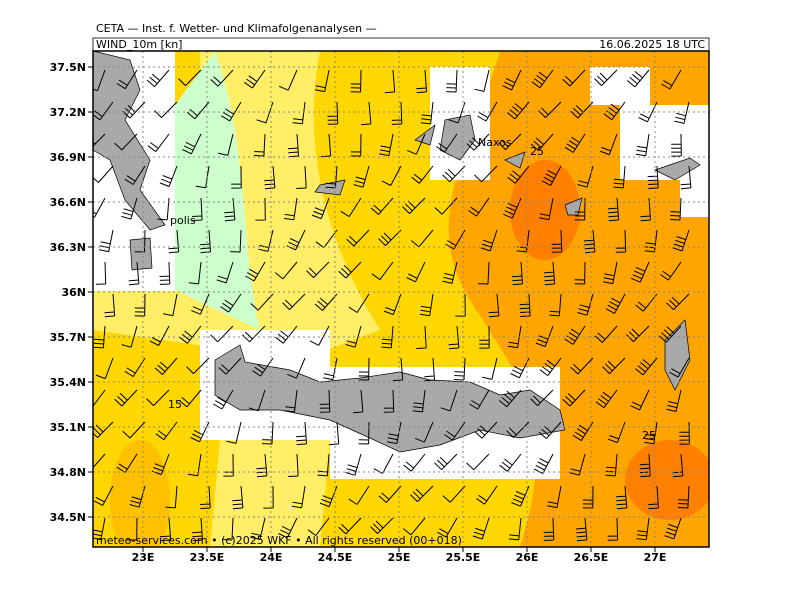  I want to click on lat-label: 35.7N, so click(68, 337).